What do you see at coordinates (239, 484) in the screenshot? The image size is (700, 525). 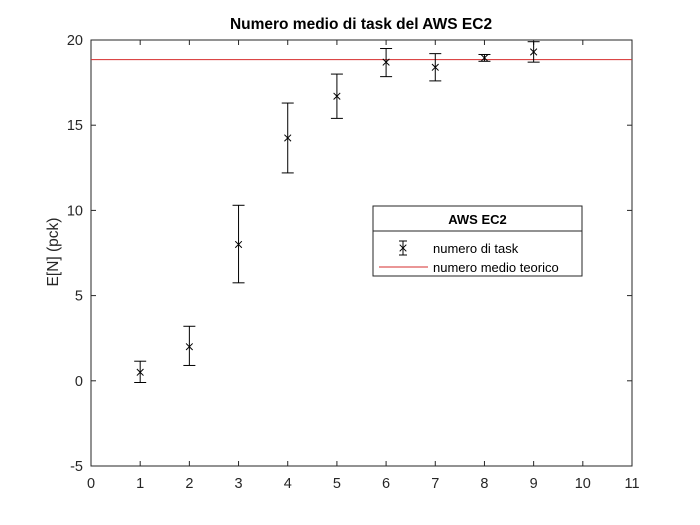 I see `x-tick-label: 3` at bounding box center [239, 484].